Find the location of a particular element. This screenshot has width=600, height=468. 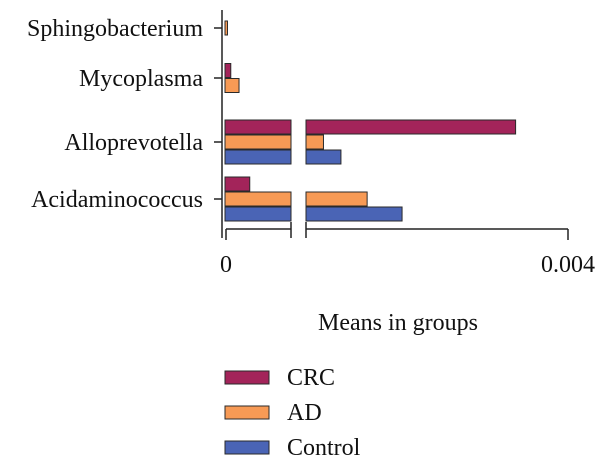

bar-mycoplasma-crc is located at coordinates (228, 70).